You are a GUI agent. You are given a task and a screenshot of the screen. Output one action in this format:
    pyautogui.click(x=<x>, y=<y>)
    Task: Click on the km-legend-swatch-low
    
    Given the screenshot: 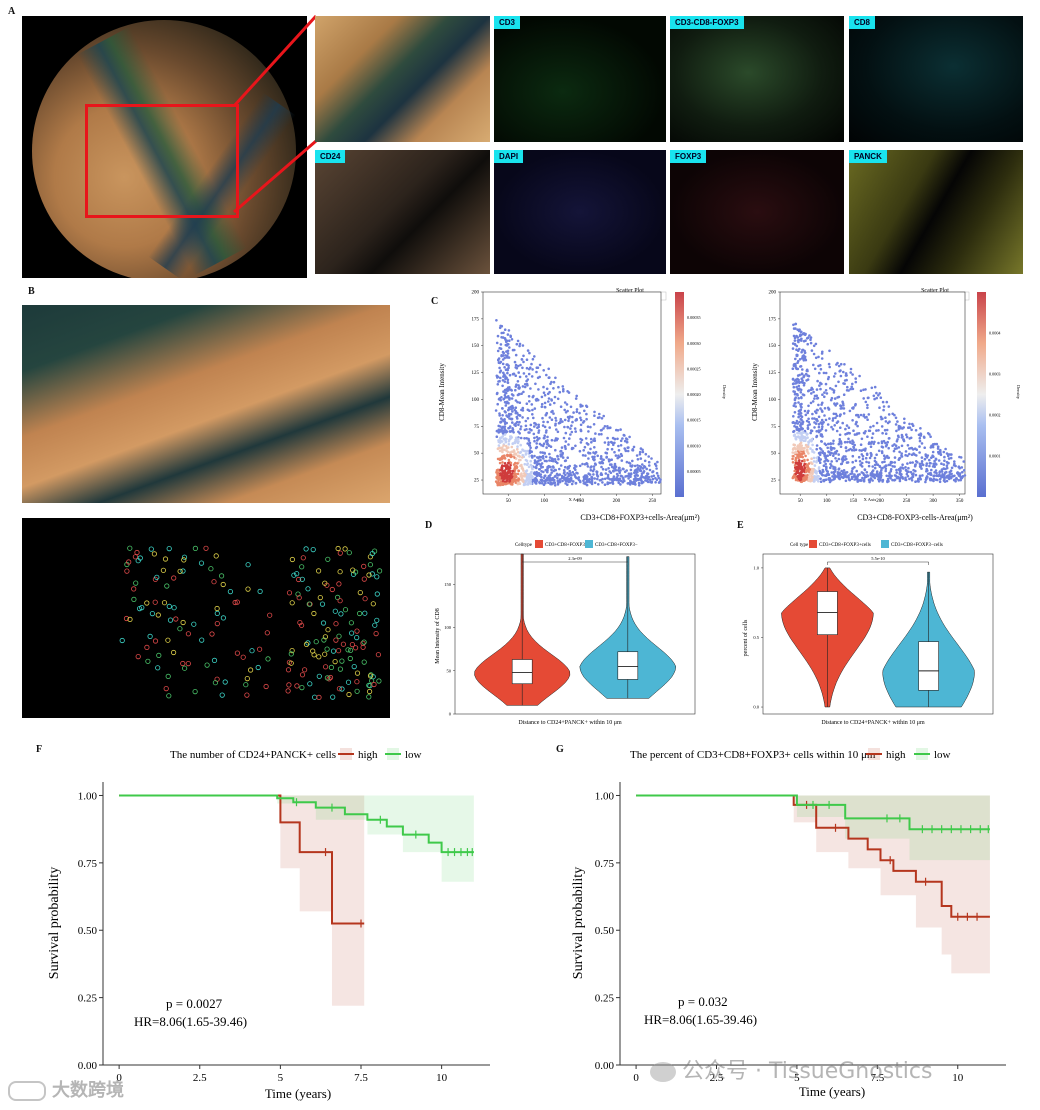 What is the action you would take?
    pyautogui.click(x=922, y=754)
    